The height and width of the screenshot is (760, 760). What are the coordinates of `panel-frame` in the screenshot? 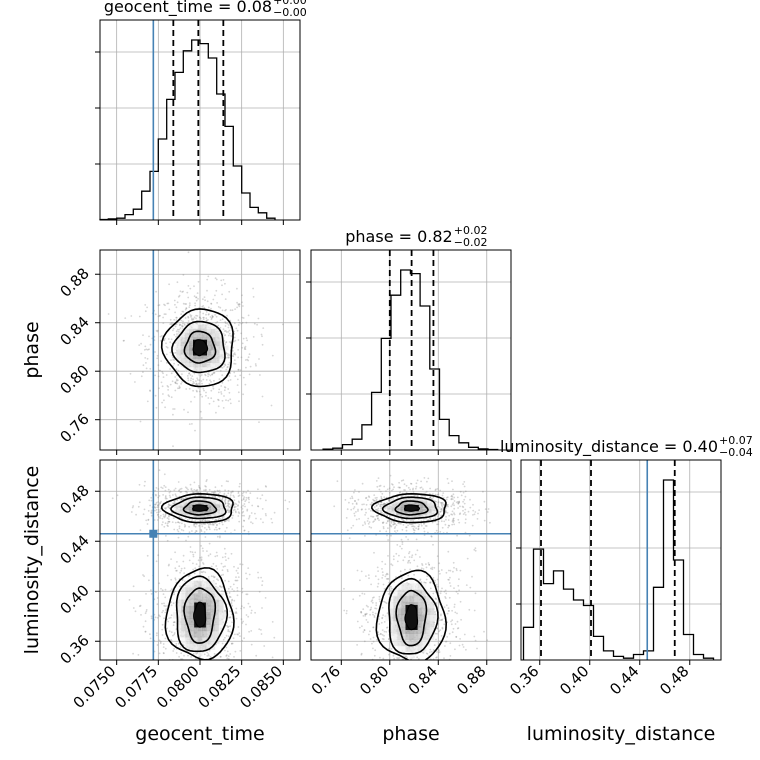 It's located at (621, 560).